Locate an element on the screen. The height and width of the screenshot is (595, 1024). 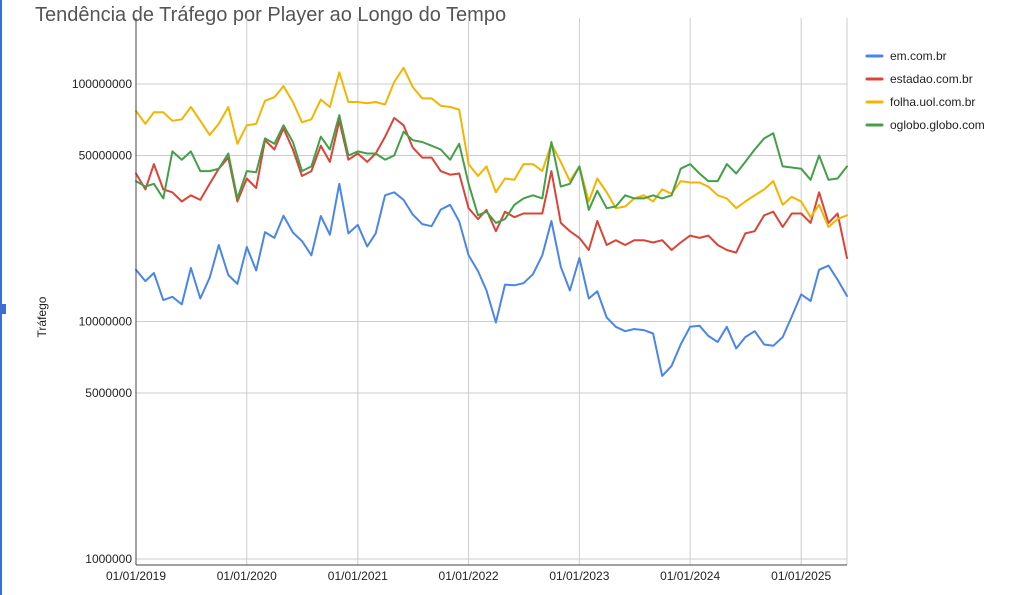
y-tick-label: 1000000 is located at coordinates (108, 559).